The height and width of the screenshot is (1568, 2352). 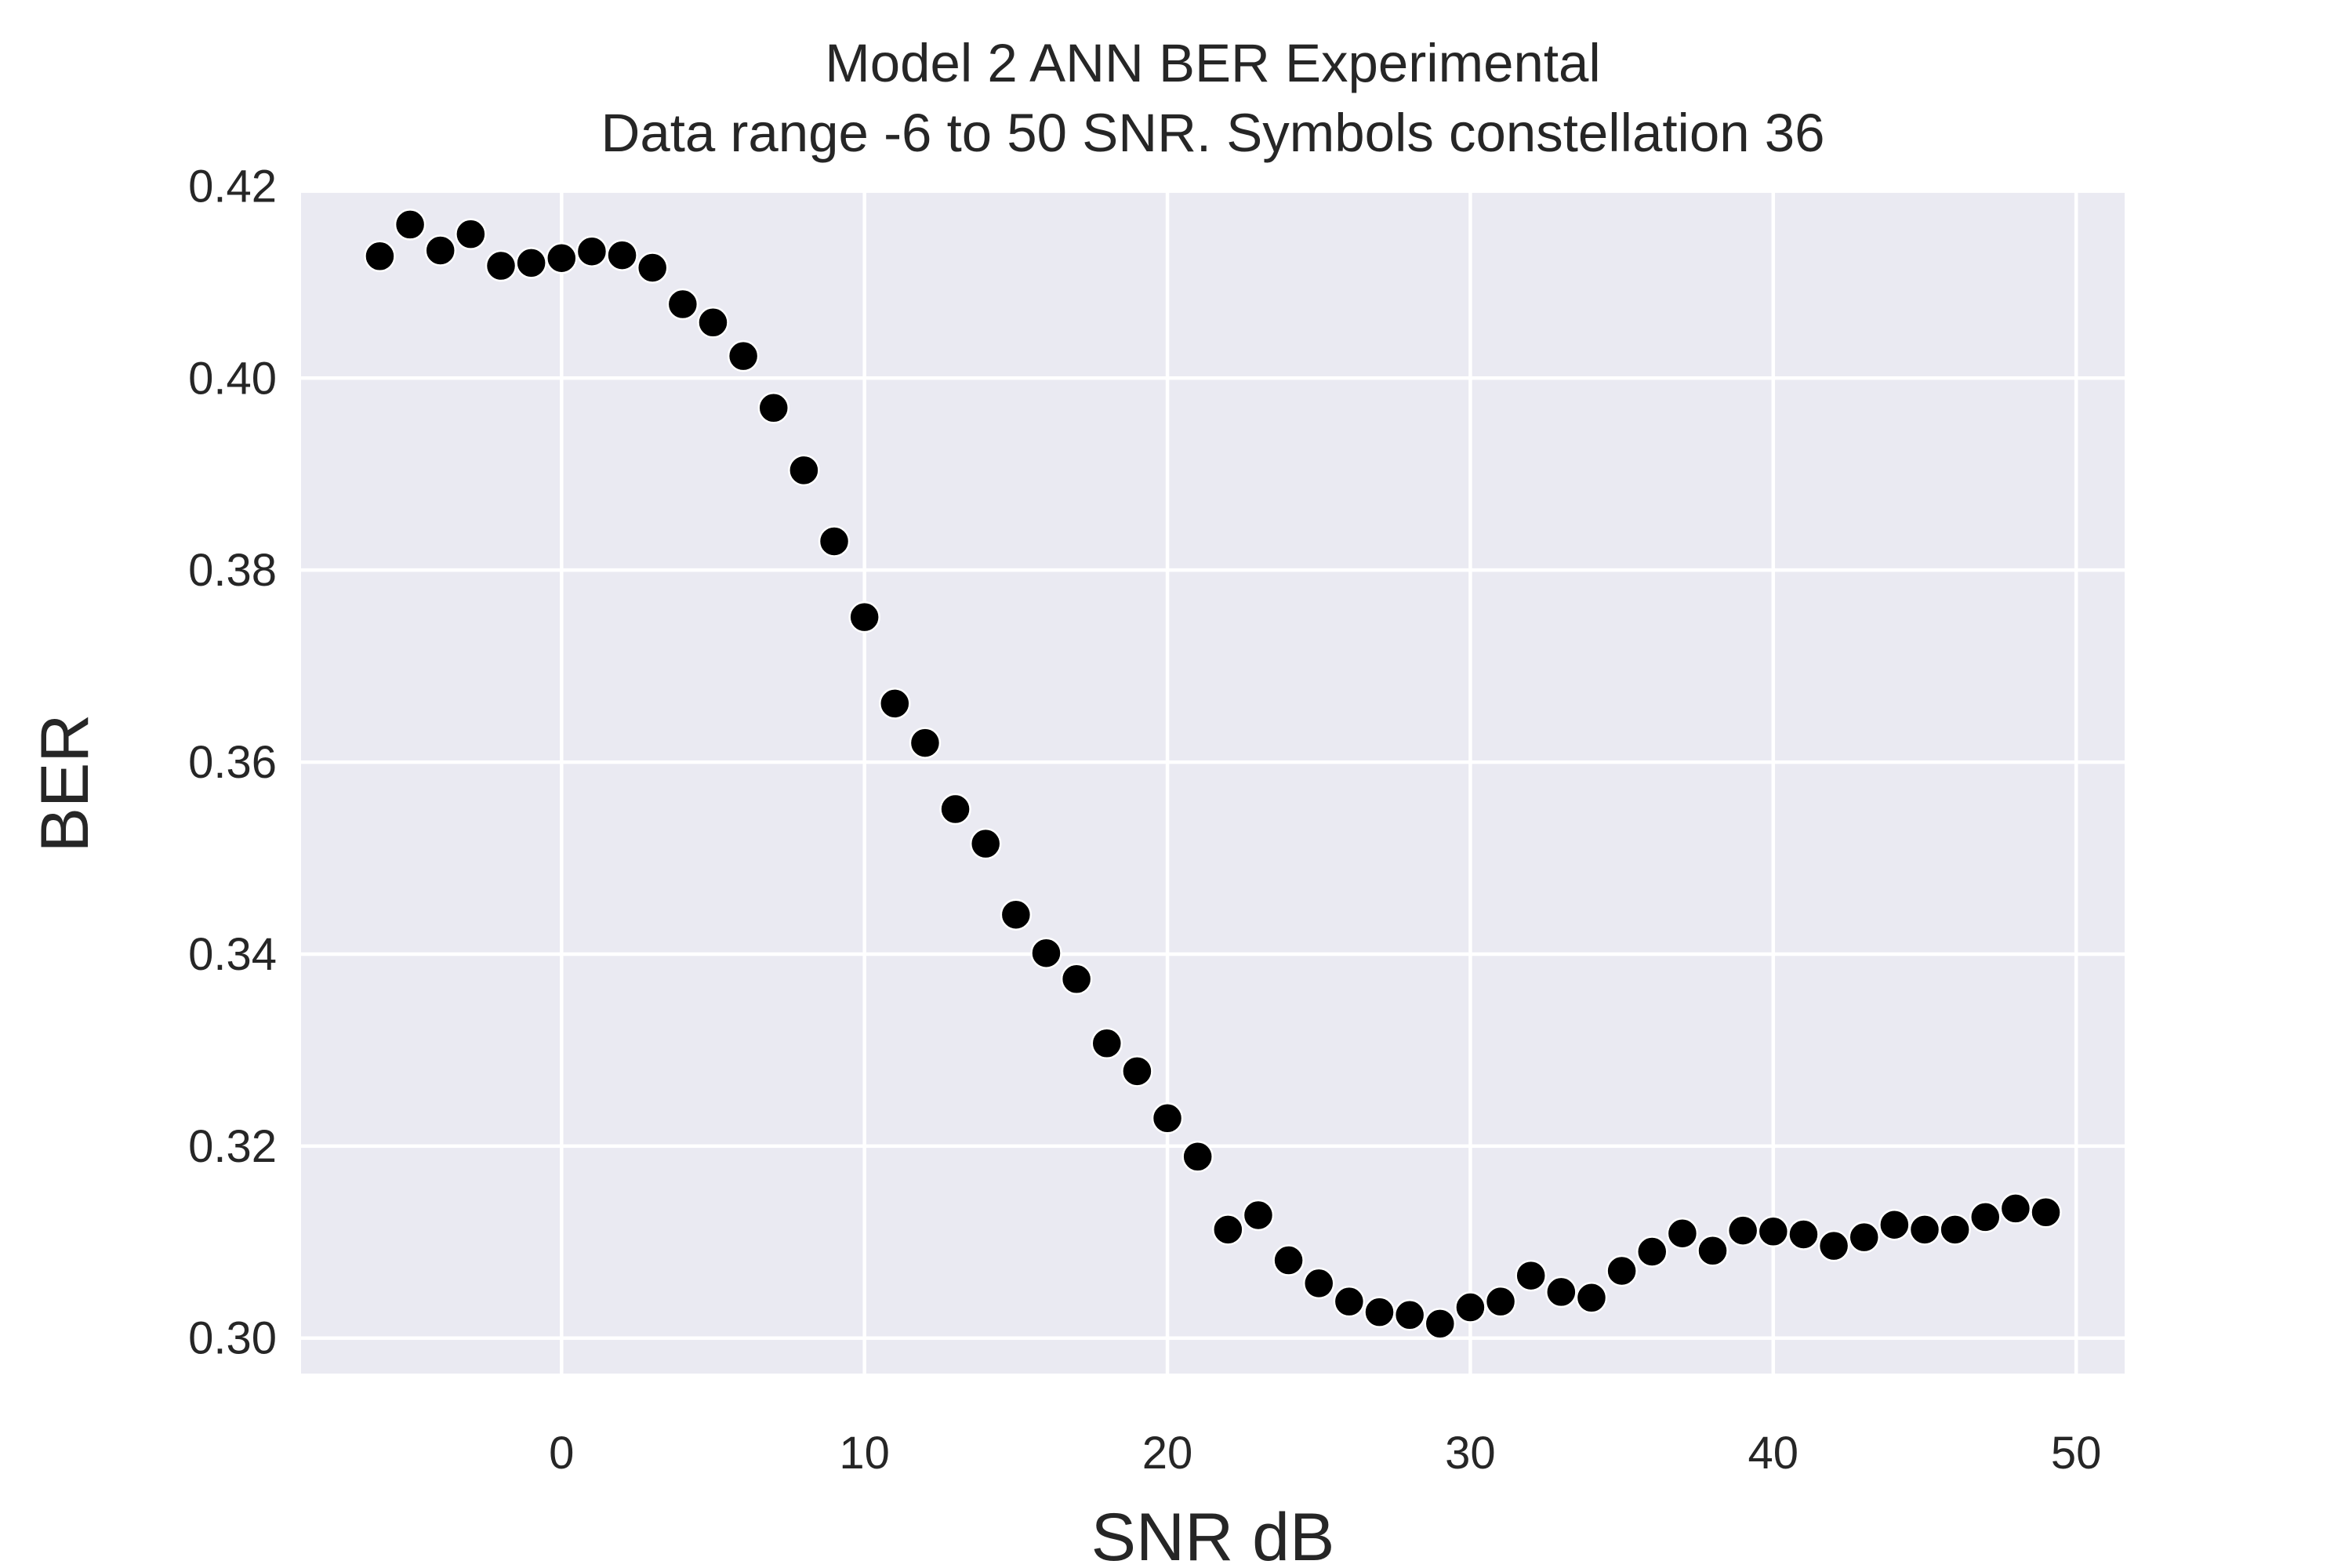 I want to click on y-tick-label: 0.32, so click(x=232, y=1146).